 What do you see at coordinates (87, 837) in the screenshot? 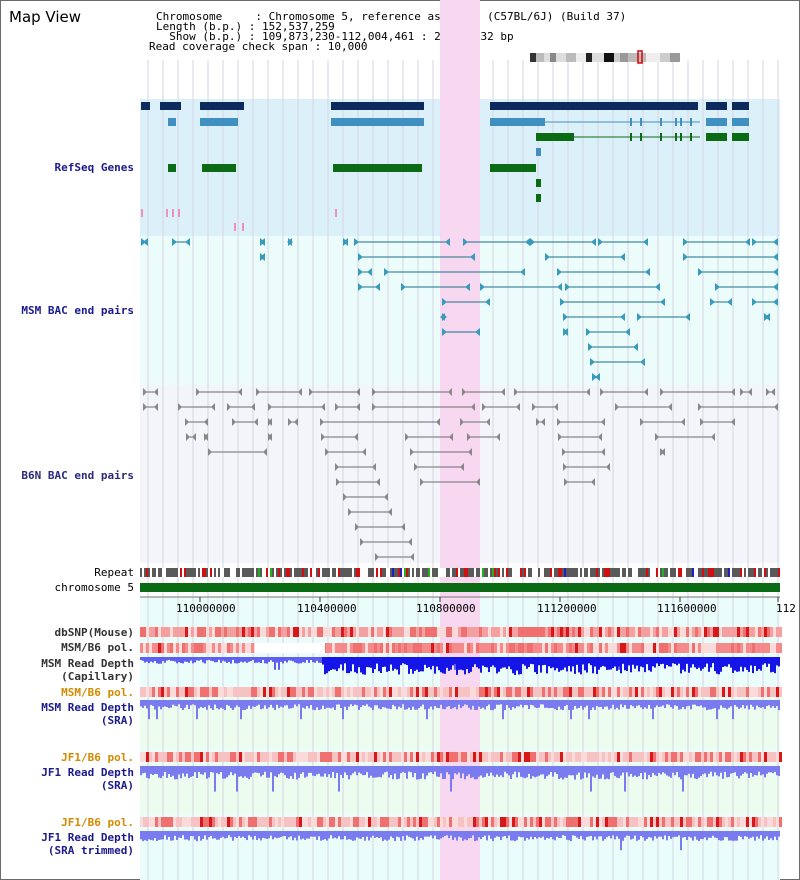
I see `jf1-depth-tr-label: JF1 Read Depth` at bounding box center [87, 837].